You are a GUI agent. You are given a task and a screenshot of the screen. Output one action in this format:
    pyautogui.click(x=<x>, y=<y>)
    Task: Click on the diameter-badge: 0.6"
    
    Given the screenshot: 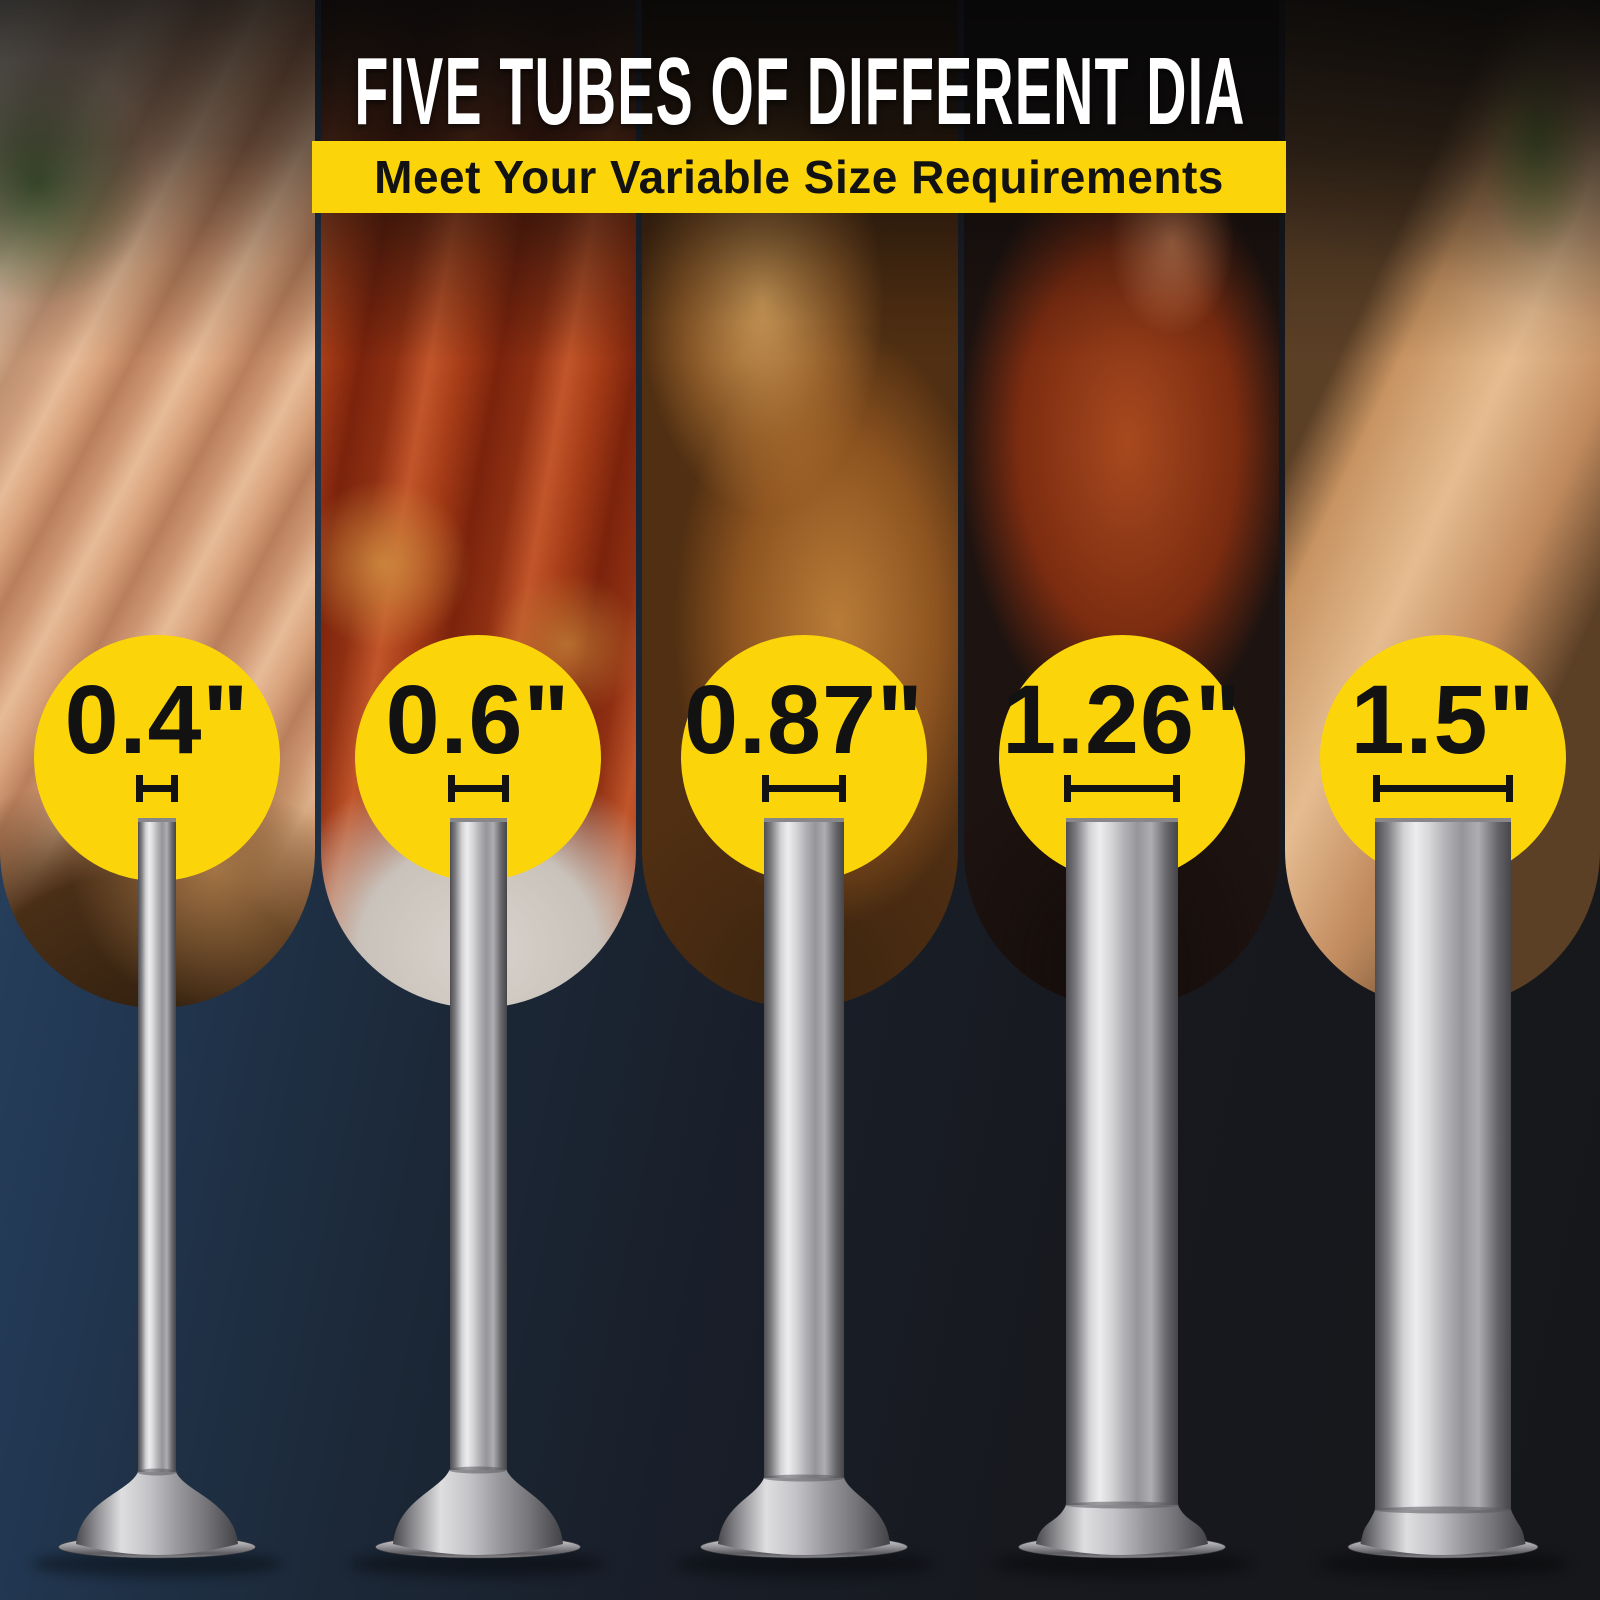 What is the action you would take?
    pyautogui.click(x=478, y=758)
    